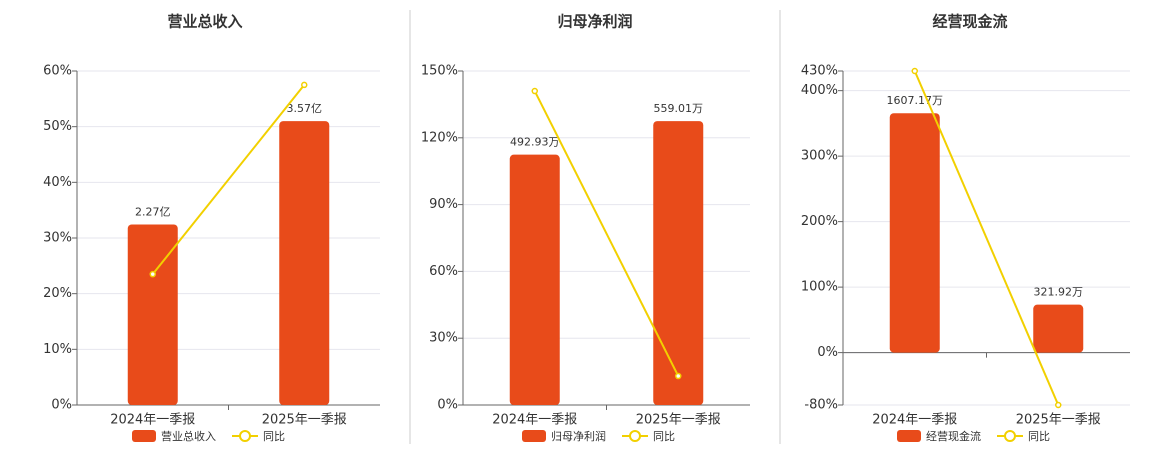 The width and height of the screenshot is (1160, 450). Describe the element at coordinates (969, 22) in the screenshot. I see `chart-title: 经营现金流` at that location.